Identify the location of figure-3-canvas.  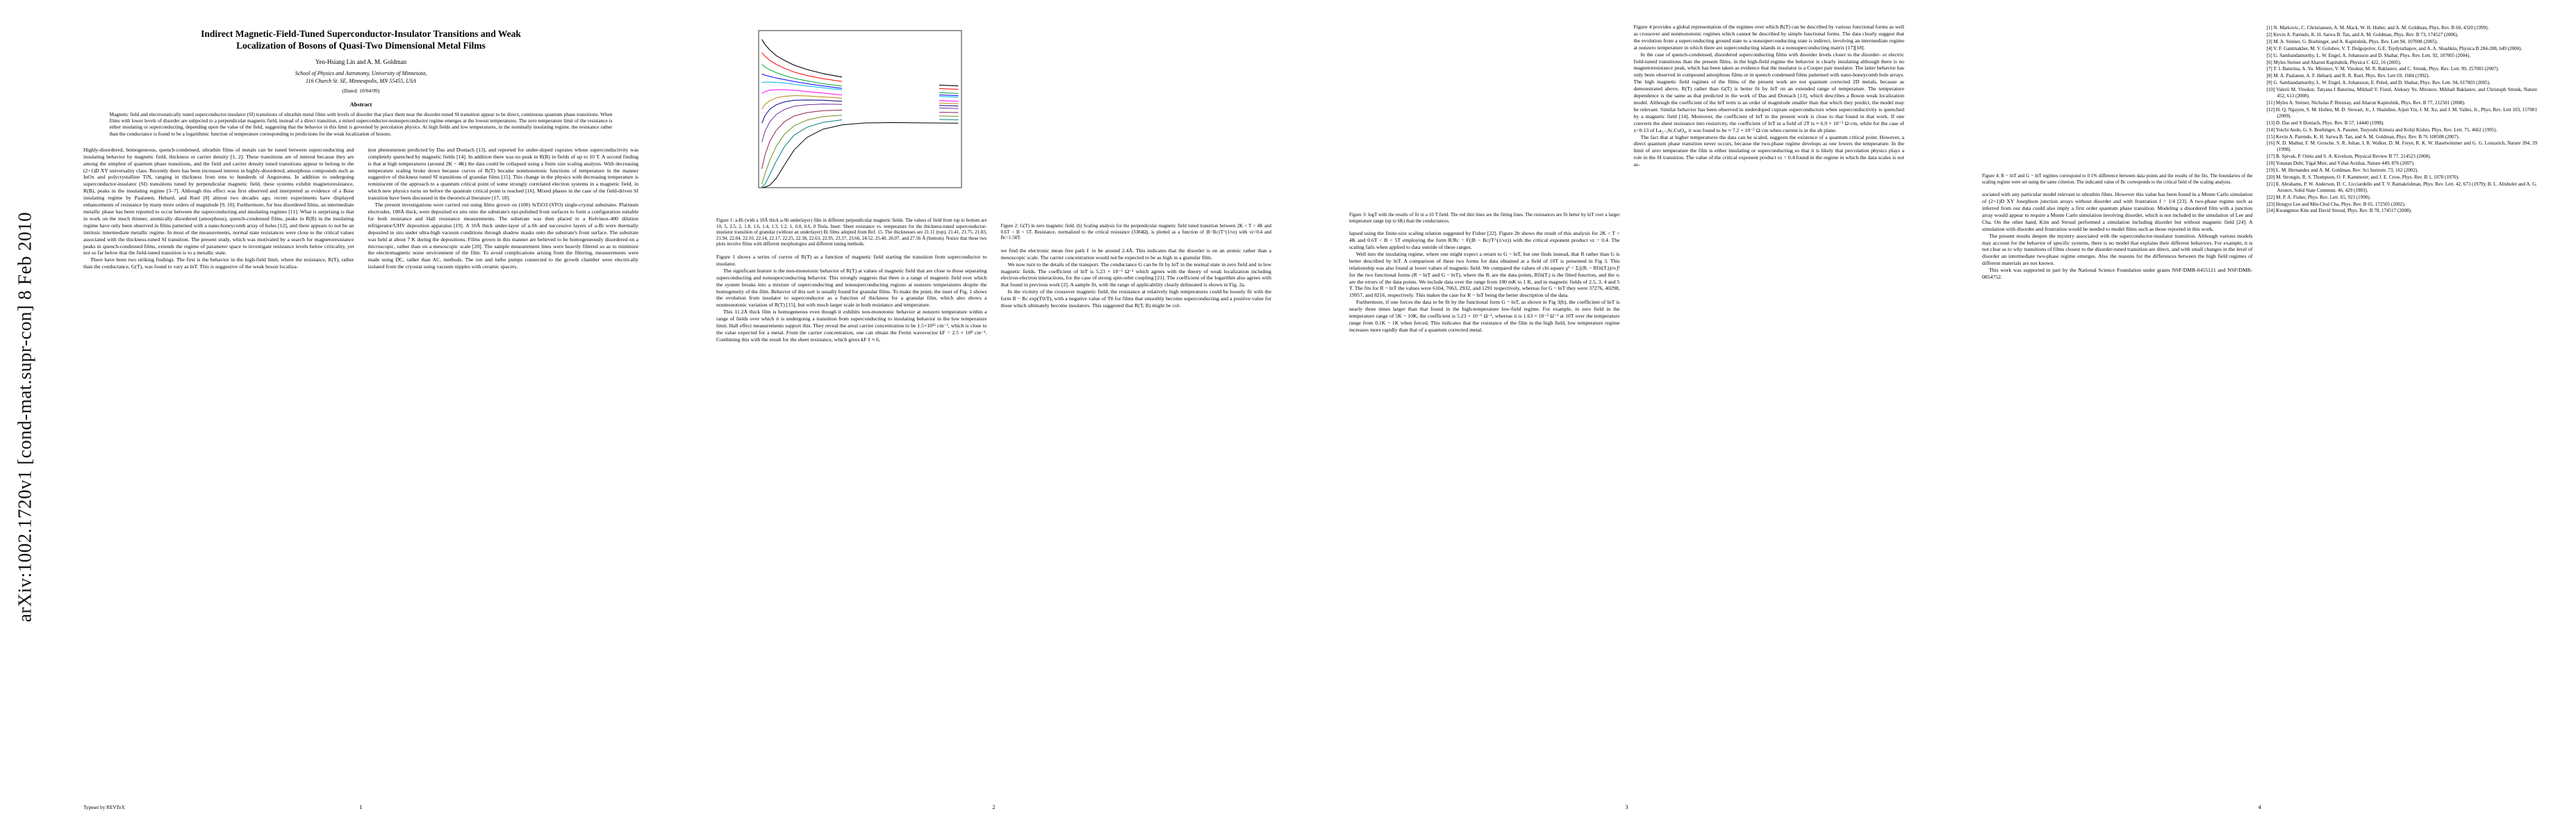
(1485, 116).